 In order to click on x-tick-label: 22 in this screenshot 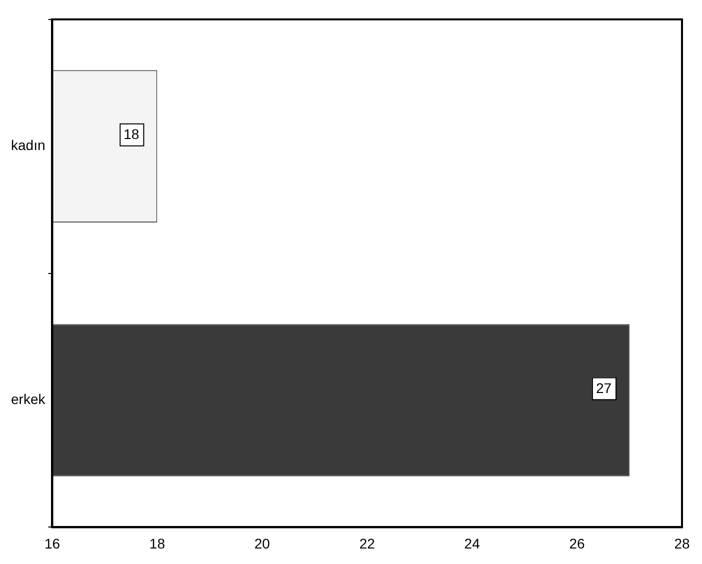, I will do `click(367, 543)`.